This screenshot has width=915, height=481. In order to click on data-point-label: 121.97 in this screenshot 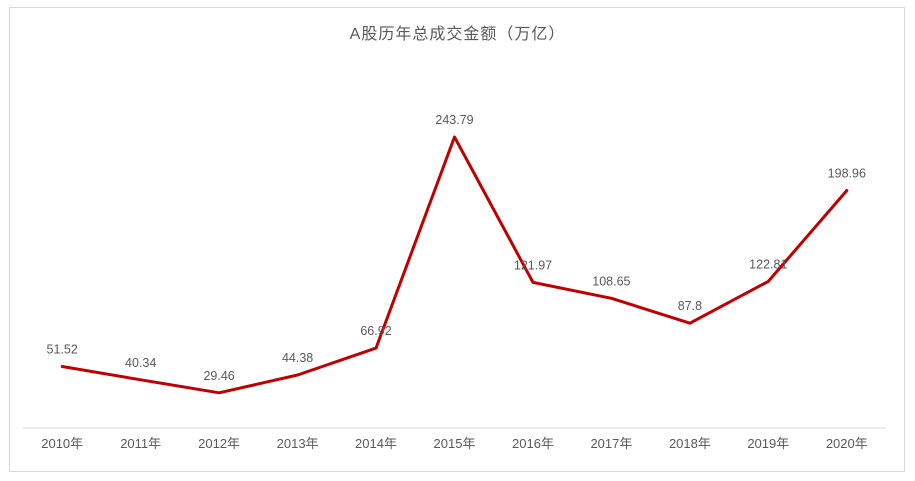, I will do `click(533, 265)`.